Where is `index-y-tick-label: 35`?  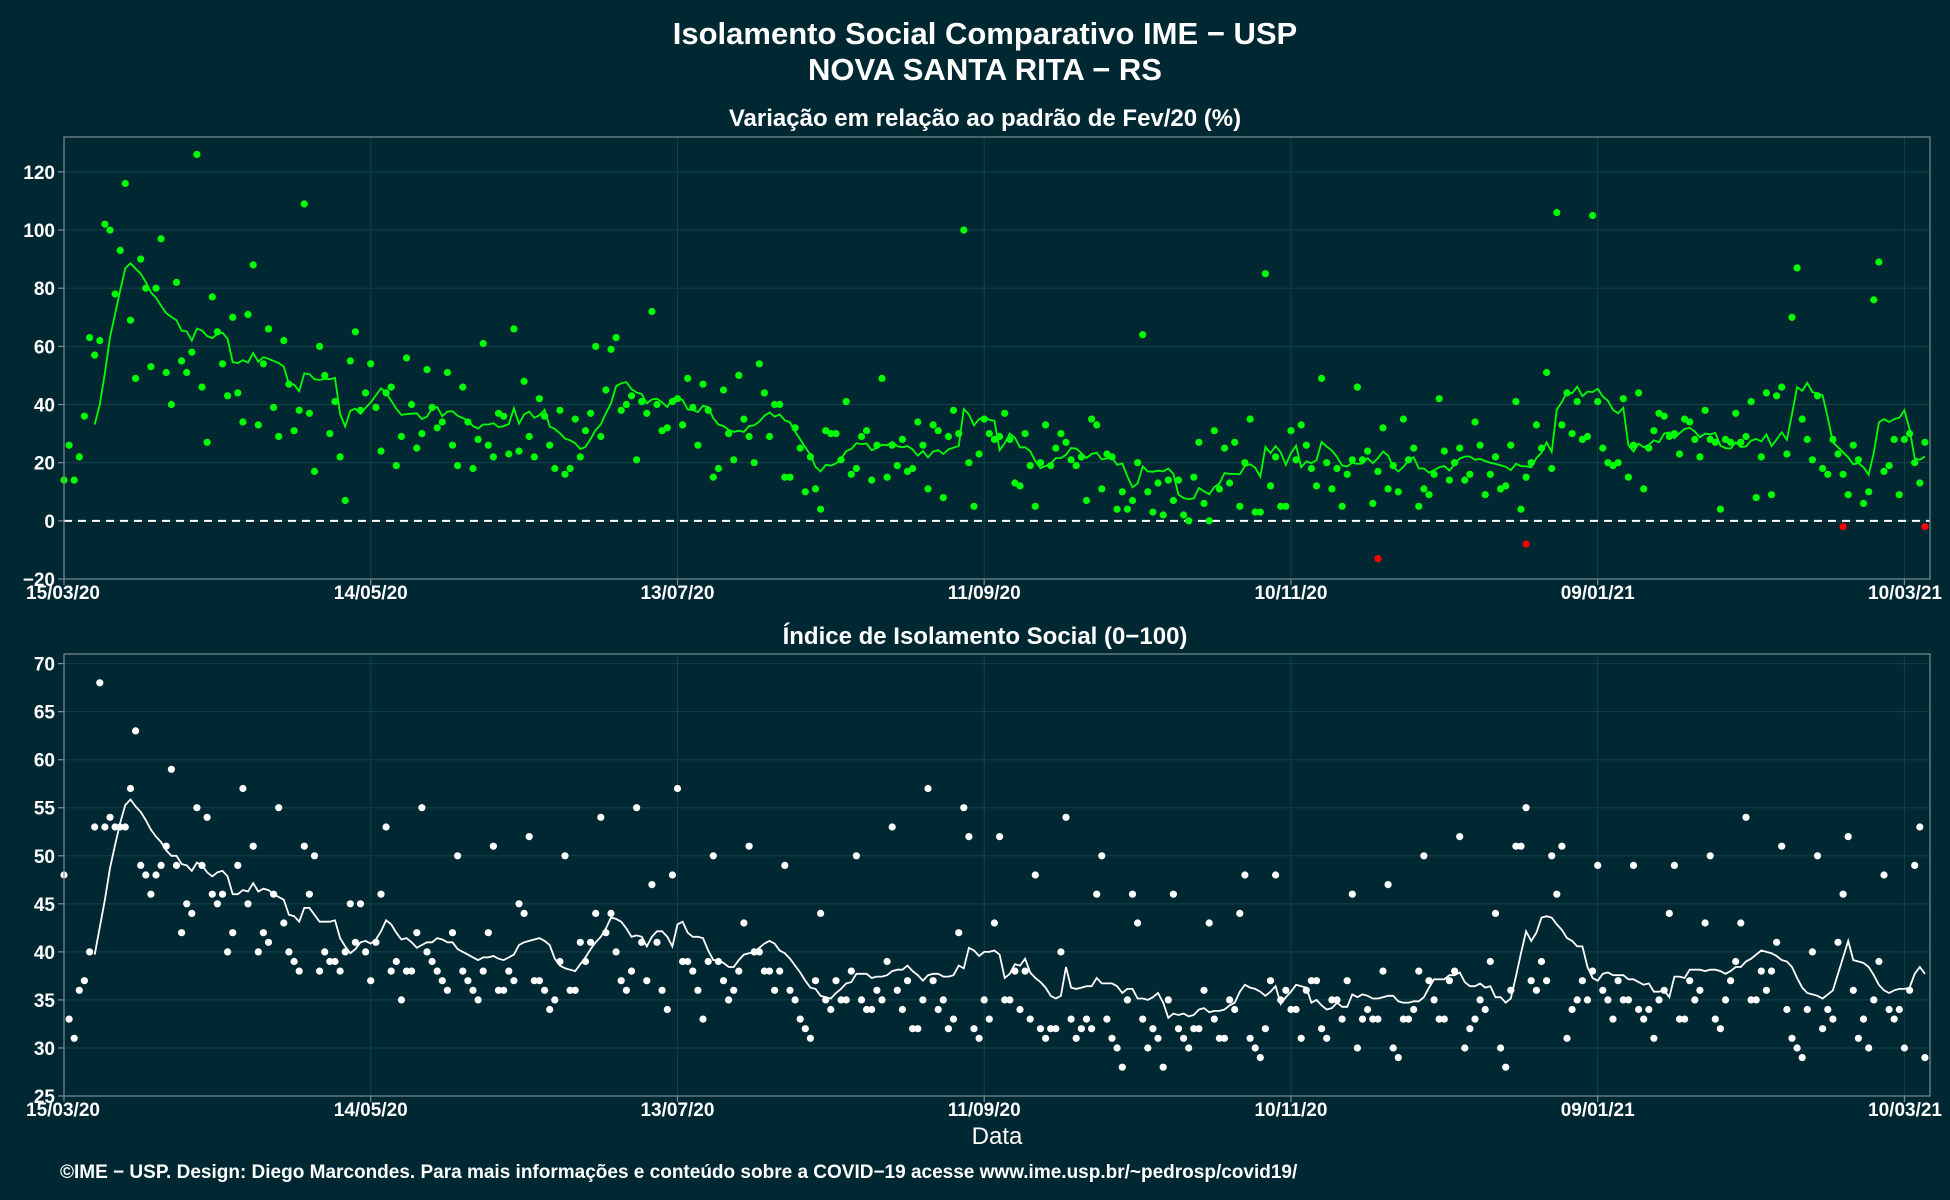 index-y-tick-label: 35 is located at coordinates (45, 1001).